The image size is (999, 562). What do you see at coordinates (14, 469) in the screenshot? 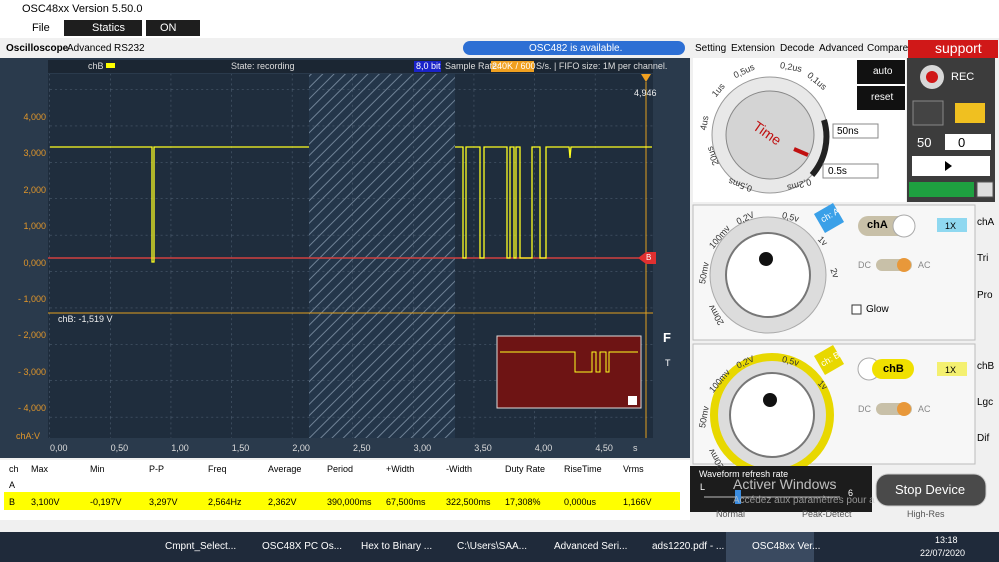
I see `table-header: ch` at bounding box center [14, 469].